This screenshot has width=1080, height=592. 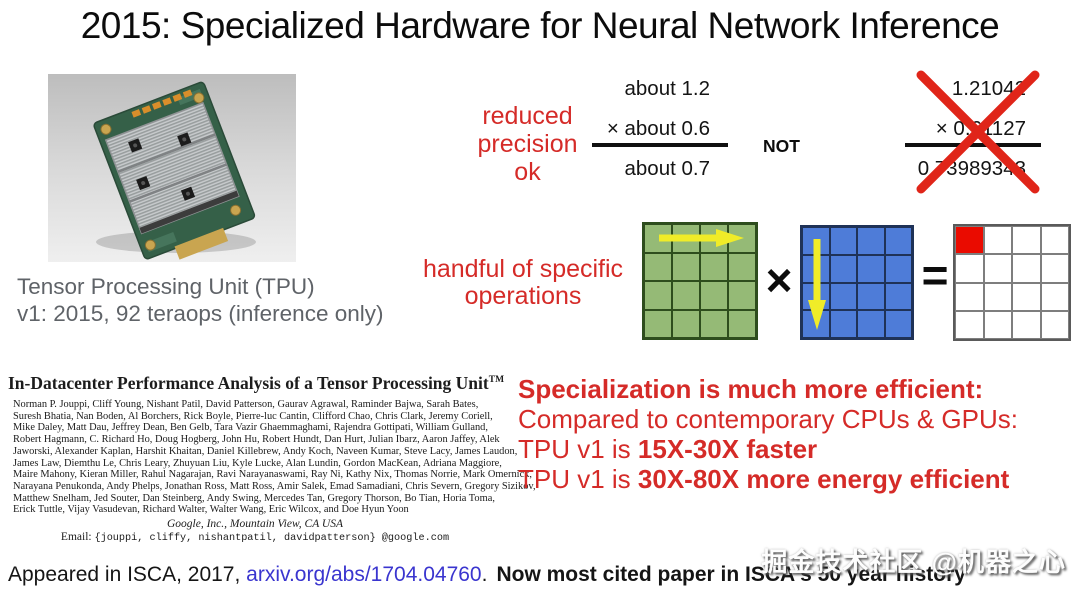 I want to click on approx-operand1: about 1.2, so click(x=667, y=88).